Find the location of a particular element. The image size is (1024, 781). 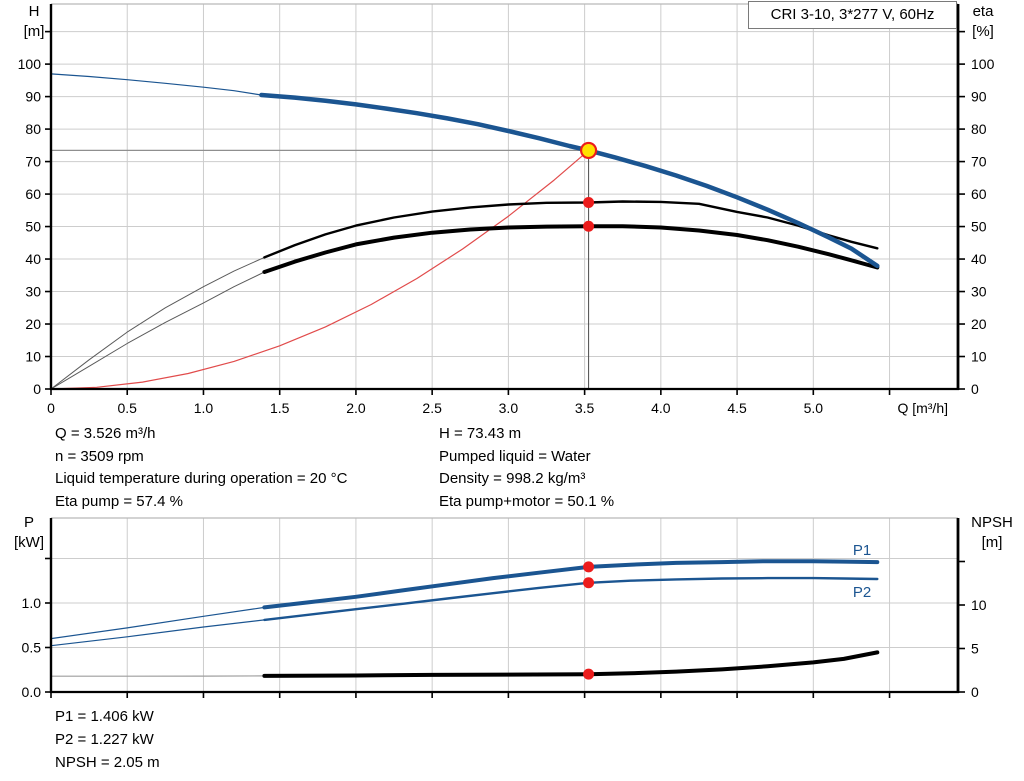

npsh-axis-label: NPSH [m] is located at coordinates (992, 533).